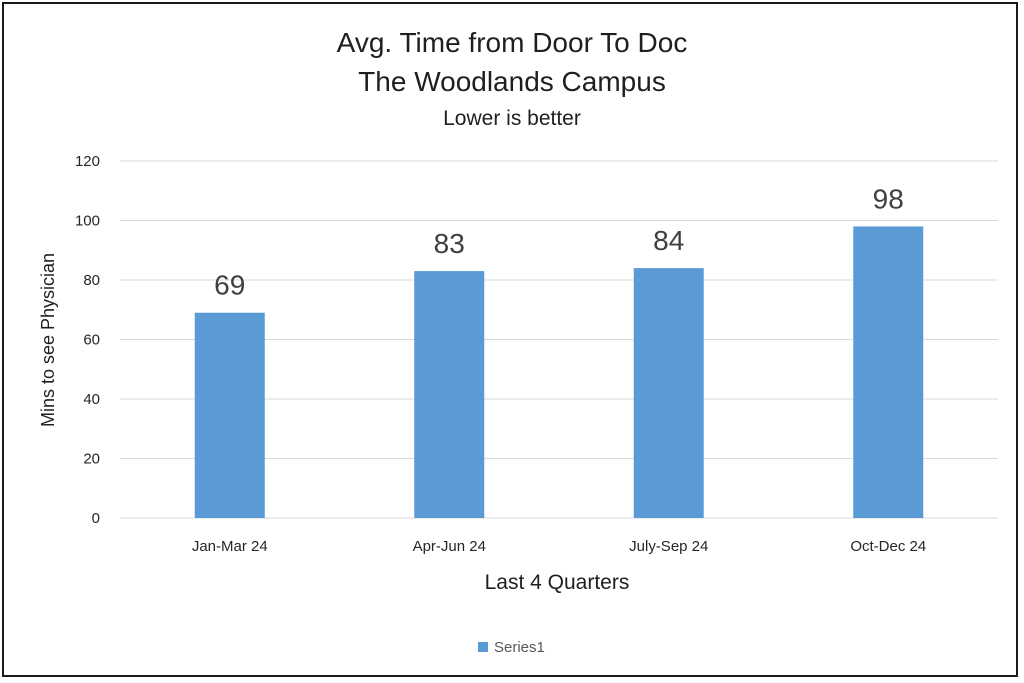 The width and height of the screenshot is (1024, 683). Describe the element at coordinates (668, 240) in the screenshot. I see `data-label: 84` at that location.